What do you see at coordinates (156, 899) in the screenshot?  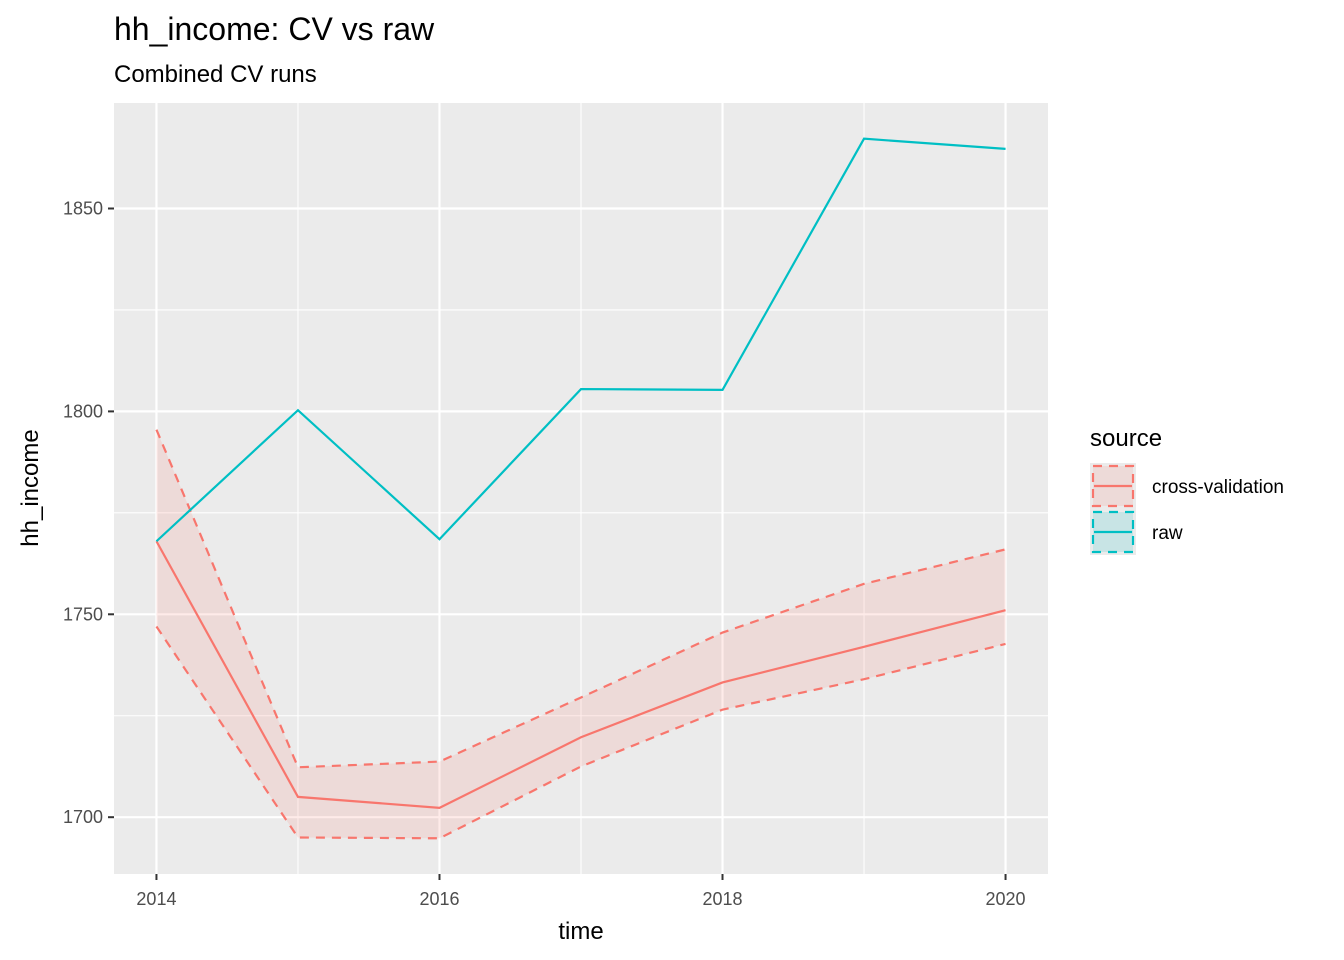 I see `x-tick-label: 2014` at bounding box center [156, 899].